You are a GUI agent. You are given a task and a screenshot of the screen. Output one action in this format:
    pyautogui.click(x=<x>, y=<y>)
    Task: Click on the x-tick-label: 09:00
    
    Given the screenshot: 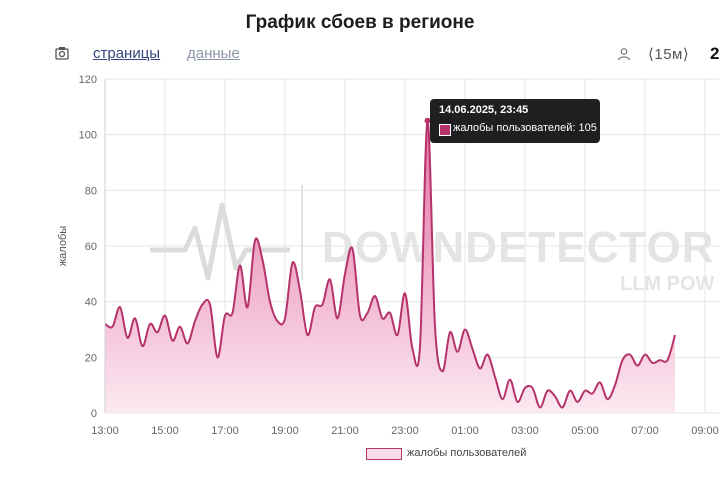 What is the action you would take?
    pyautogui.click(x=705, y=431)
    